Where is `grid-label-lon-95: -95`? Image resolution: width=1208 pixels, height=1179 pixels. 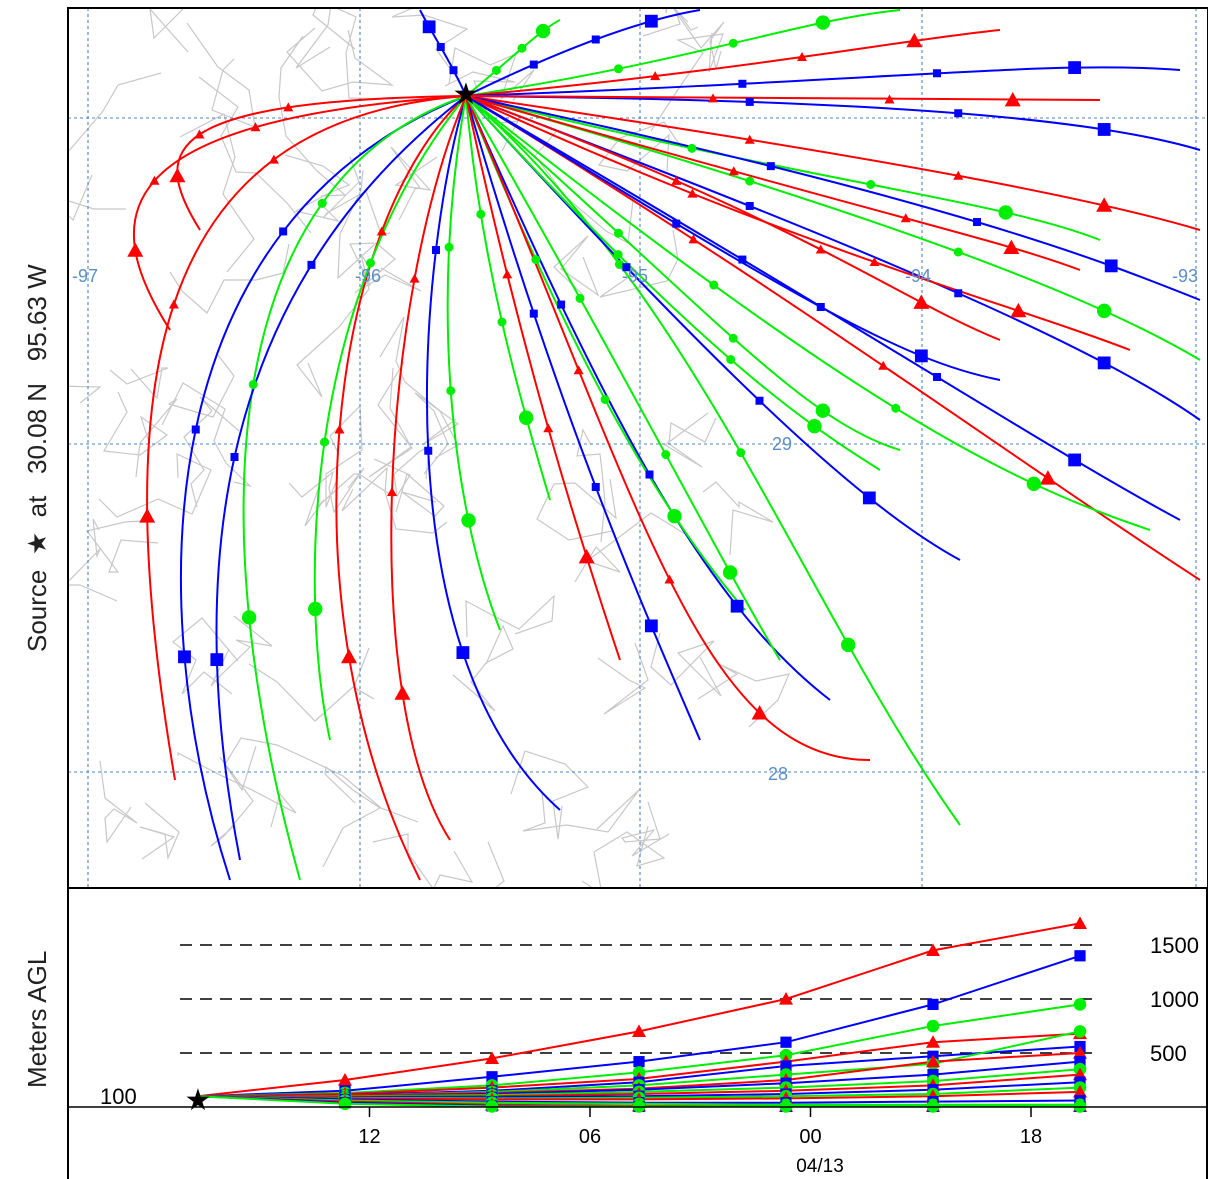 grid-label-lon-95: -95 is located at coordinates (635, 276).